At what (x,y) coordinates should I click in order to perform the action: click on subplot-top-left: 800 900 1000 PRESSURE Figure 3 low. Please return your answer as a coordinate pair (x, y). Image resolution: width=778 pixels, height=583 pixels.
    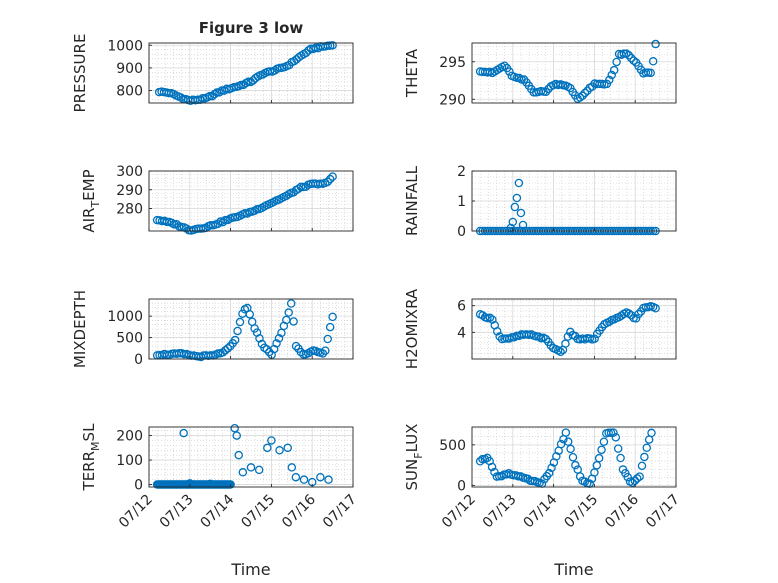
    Looking at the image, I should click on (212, 66).